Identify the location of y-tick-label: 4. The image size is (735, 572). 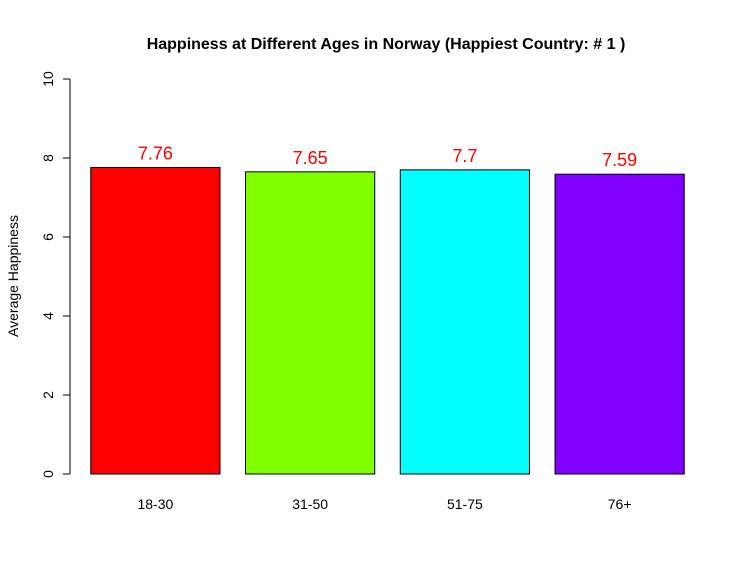
(48, 316).